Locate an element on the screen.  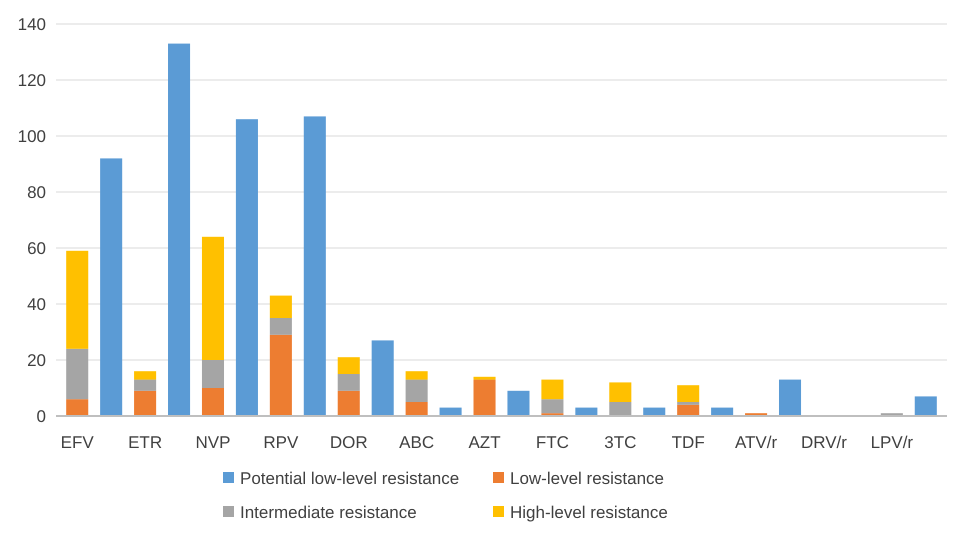
x-tick-label: ATV/r is located at coordinates (756, 442).